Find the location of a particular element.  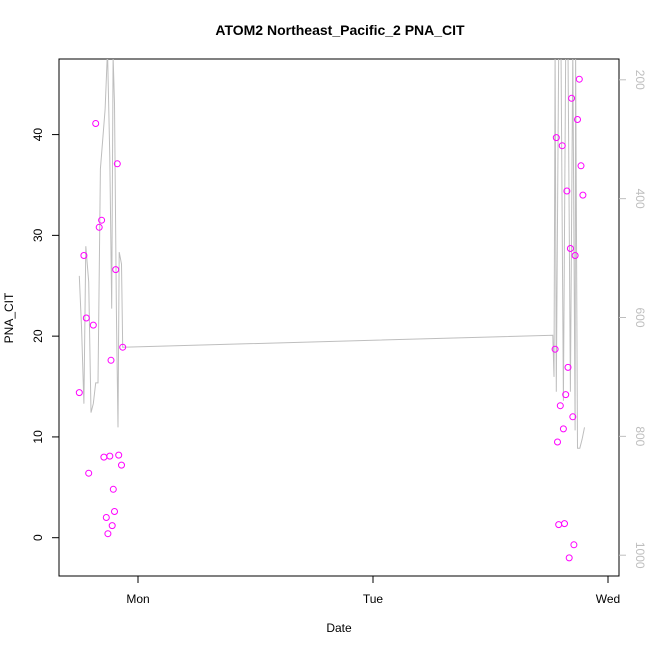

y2-tick-label: 400 is located at coordinates (640, 199).